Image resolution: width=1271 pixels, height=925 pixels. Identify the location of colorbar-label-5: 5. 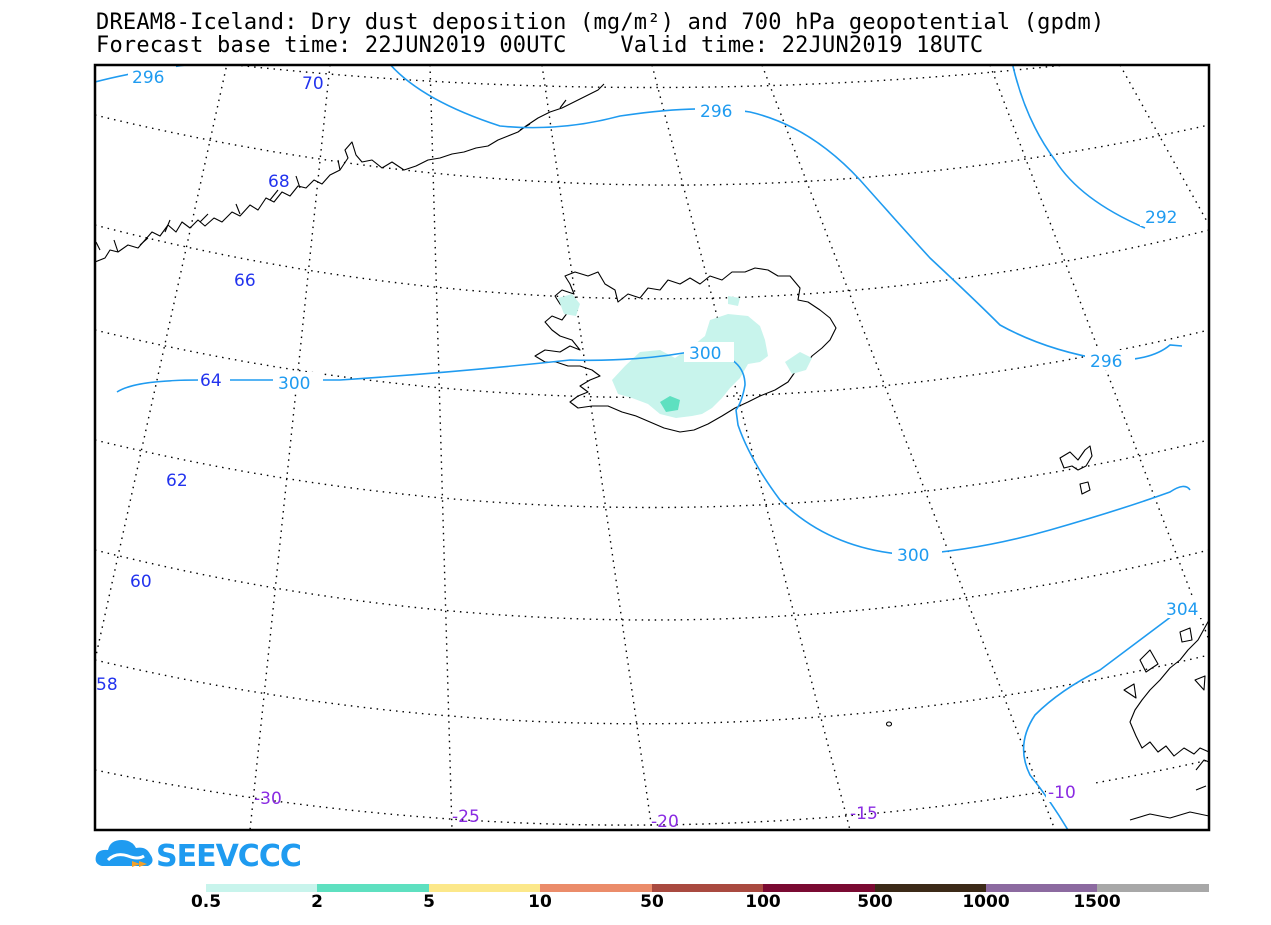
(429, 902).